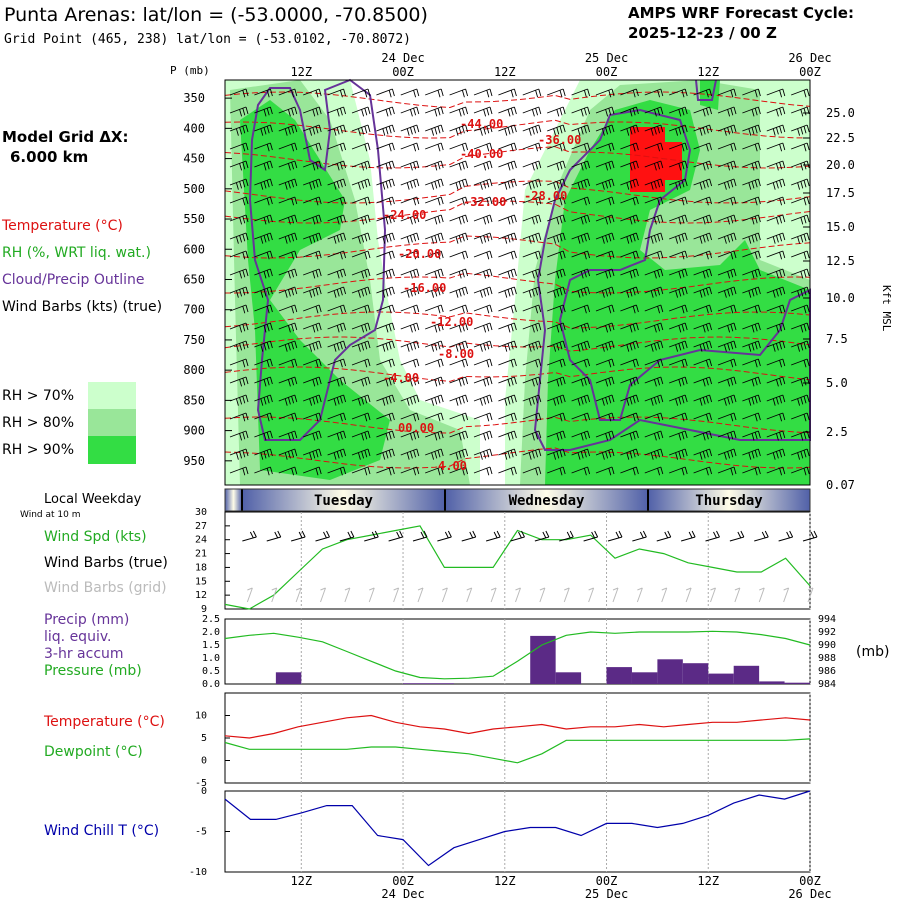 Image resolution: width=900 pixels, height=900 pixels. Describe the element at coordinates (607, 881) in the screenshot. I see `bottom-hour-label: 00Z` at that location.